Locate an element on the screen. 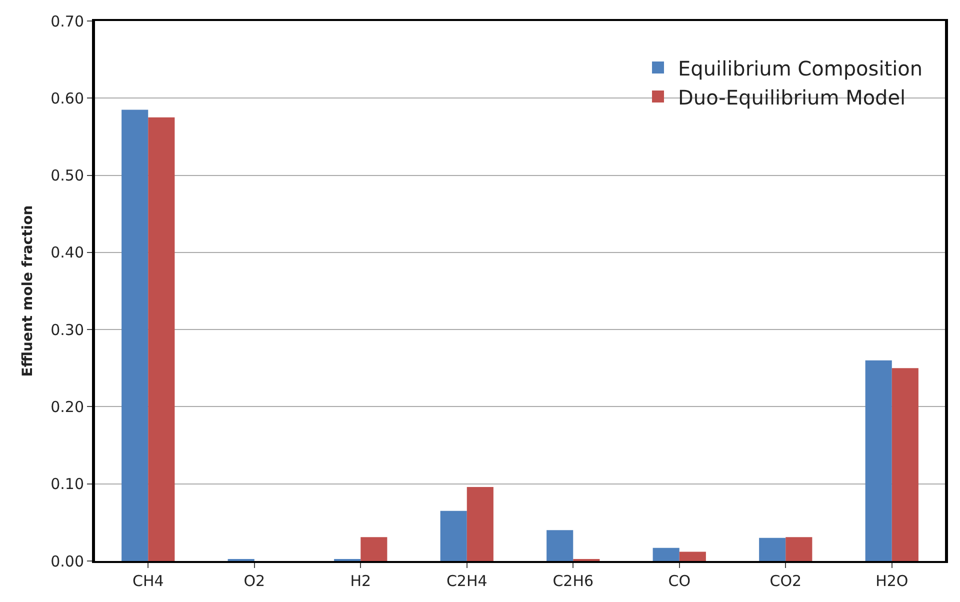 The height and width of the screenshot is (602, 960). x-tick-label: CH4 is located at coordinates (148, 581).